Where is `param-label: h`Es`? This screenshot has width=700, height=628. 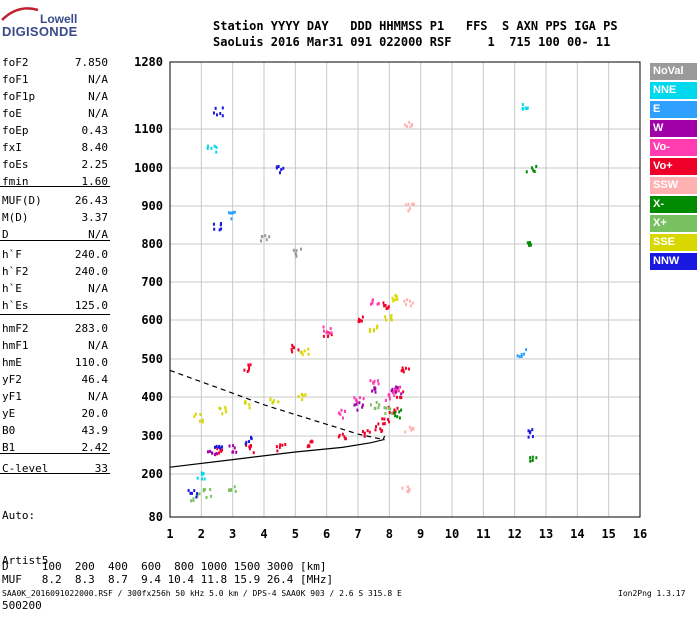
param-label: h`Es is located at coordinates (15, 305).